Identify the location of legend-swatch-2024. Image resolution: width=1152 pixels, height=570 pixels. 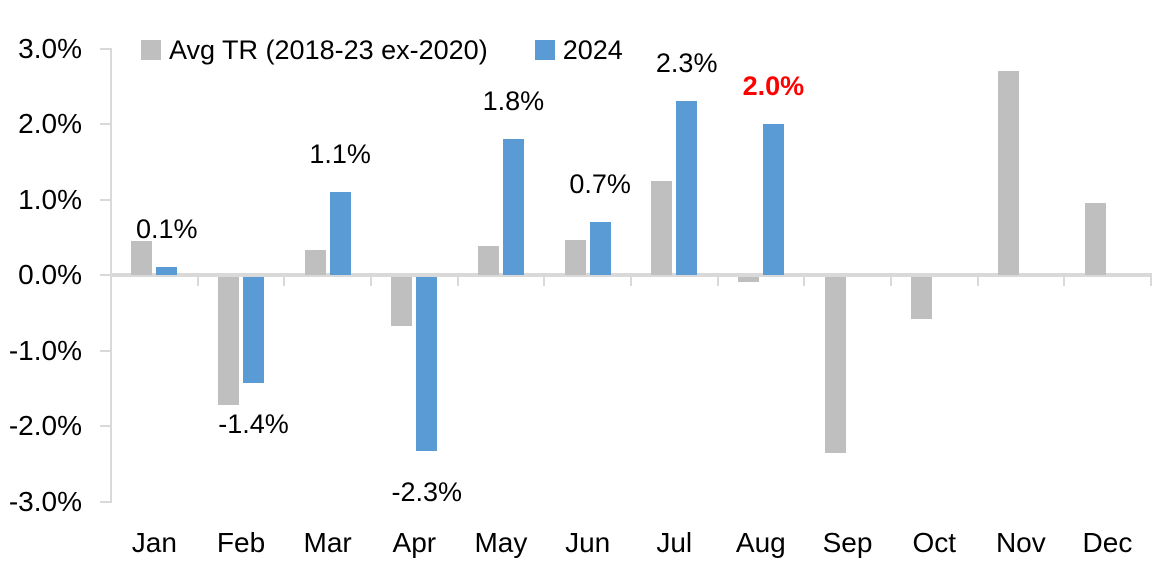
(544, 50).